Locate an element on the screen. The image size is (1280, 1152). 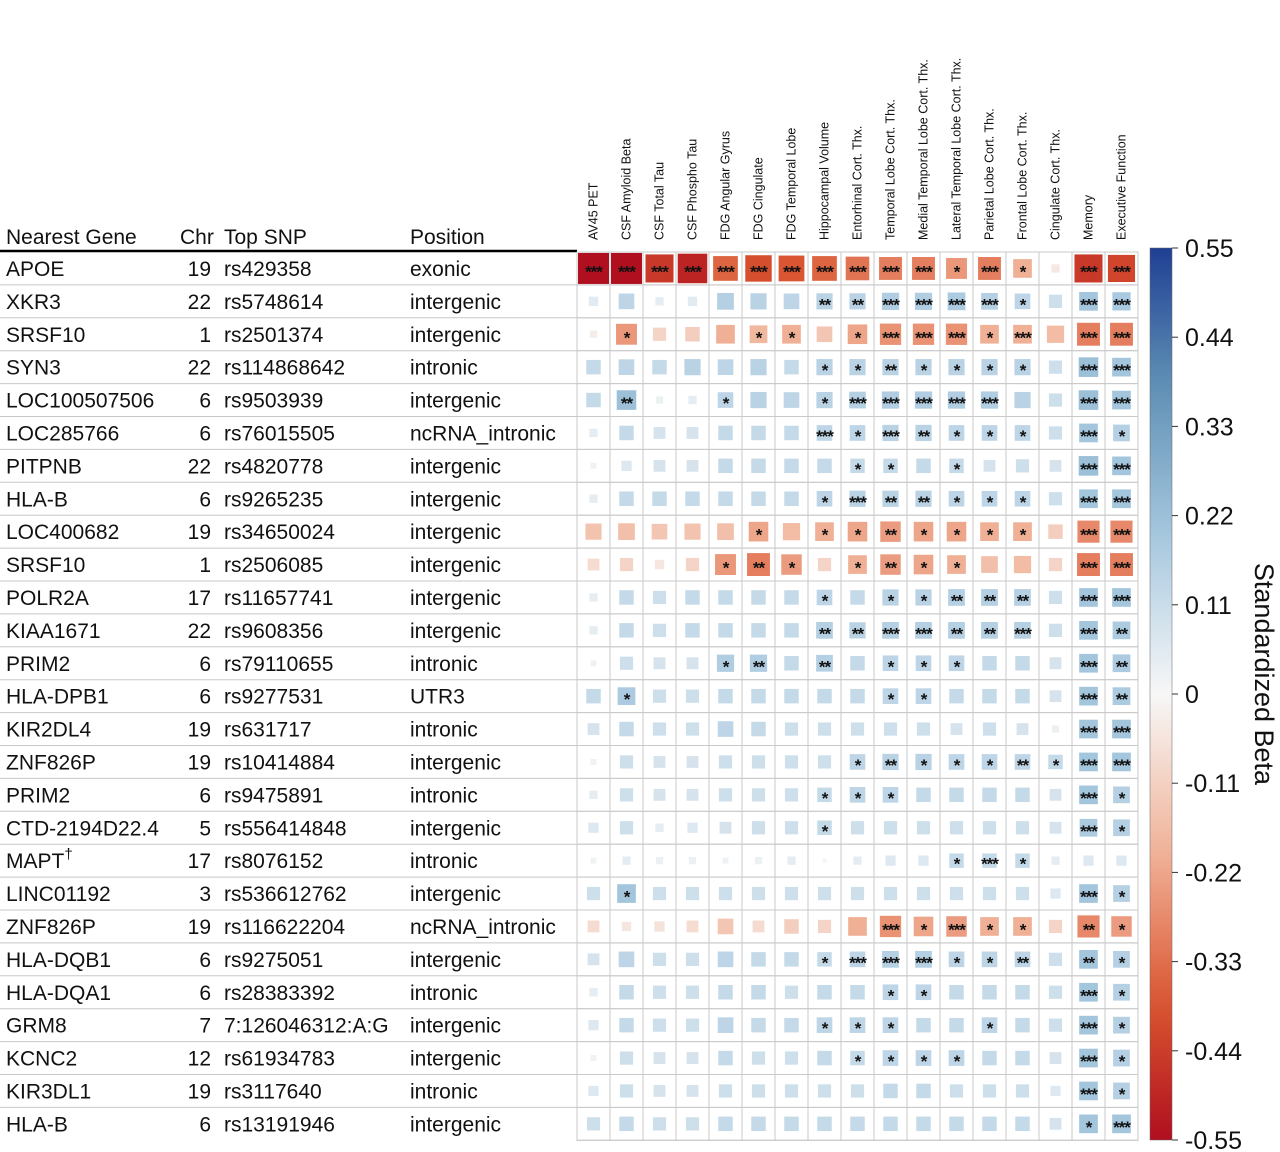
snp-id: rs34650024 is located at coordinates (279, 532).